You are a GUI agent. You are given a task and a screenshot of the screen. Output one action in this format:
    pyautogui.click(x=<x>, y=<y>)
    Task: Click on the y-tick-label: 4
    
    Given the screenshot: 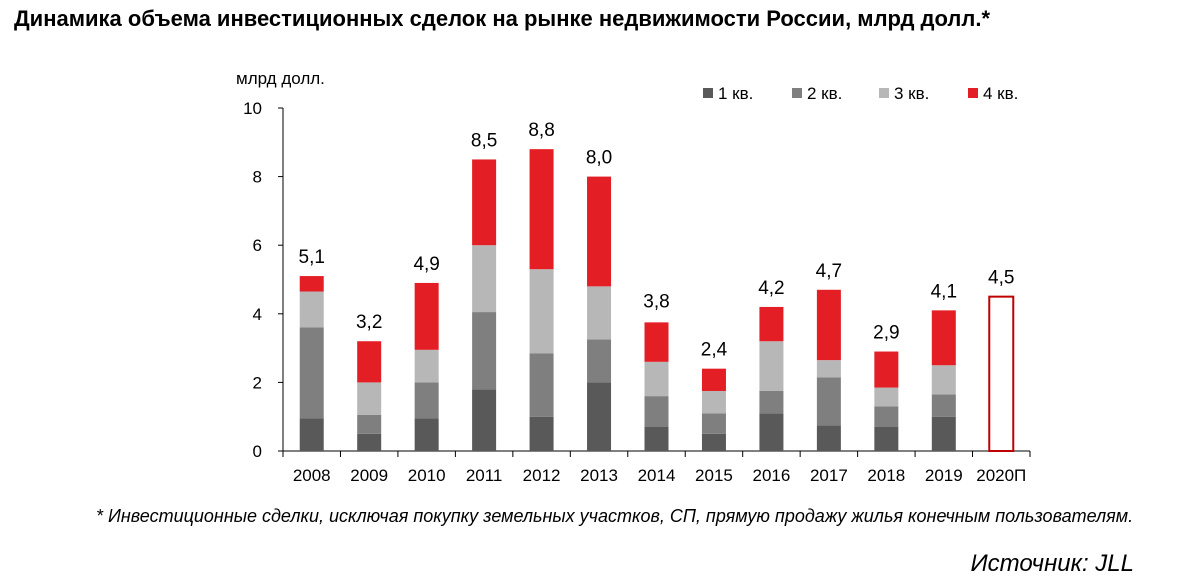 What is the action you would take?
    pyautogui.click(x=257, y=314)
    